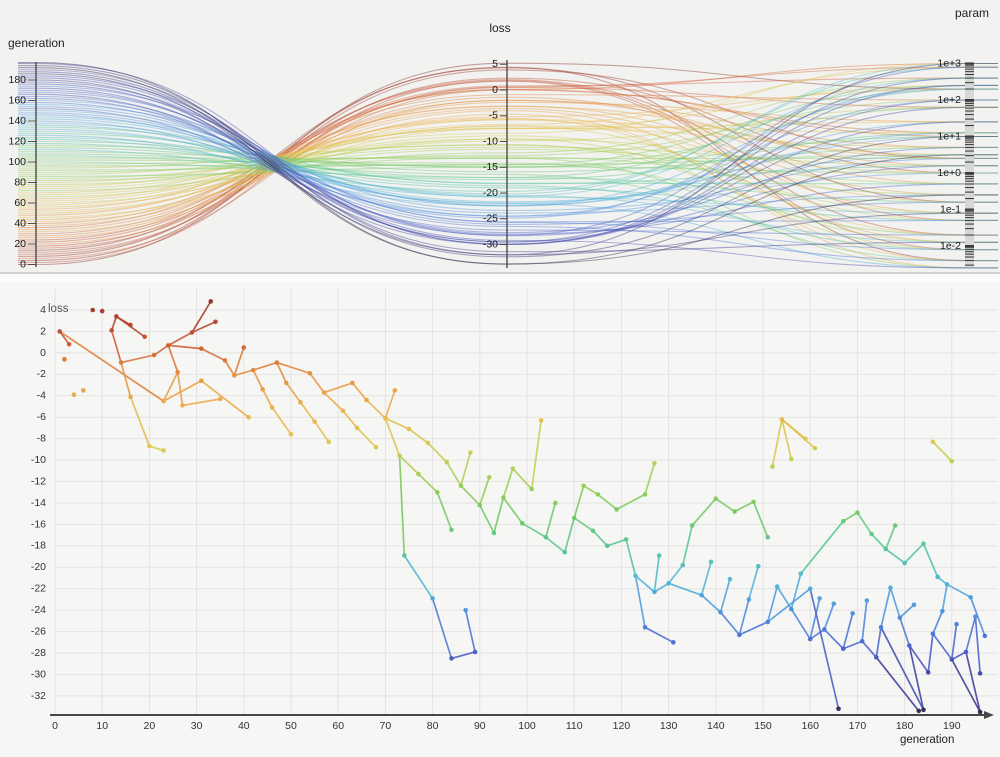 The image size is (1000, 757). I want to click on scatter-y-axis-title: loss, so click(58, 309).